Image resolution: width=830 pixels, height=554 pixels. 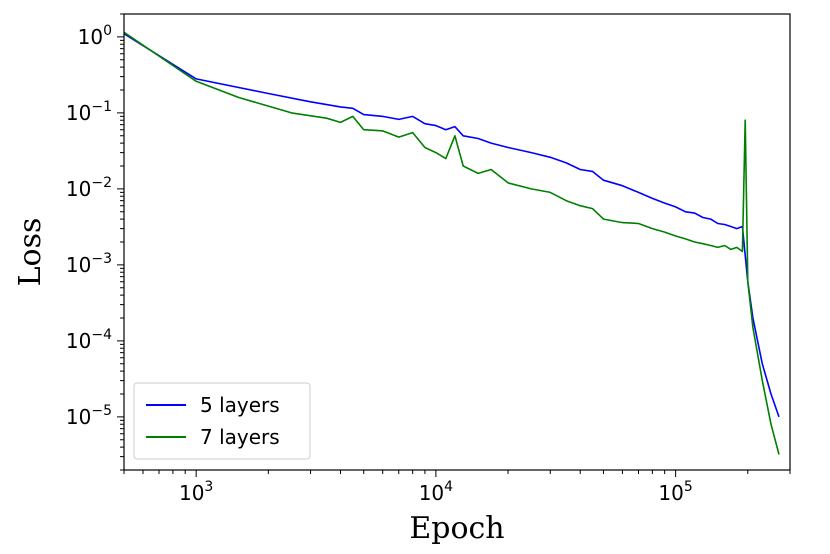 What do you see at coordinates (89, 416) in the screenshot?
I see `y-tick-label: 10⁻⁵` at bounding box center [89, 416].